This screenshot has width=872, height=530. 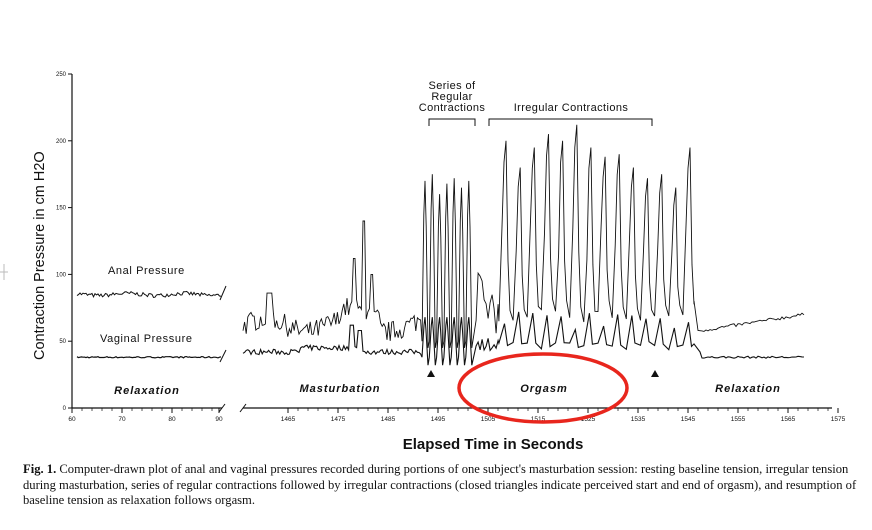 What do you see at coordinates (219, 419) in the screenshot?
I see `x-tick-label-90: 90` at bounding box center [219, 419].